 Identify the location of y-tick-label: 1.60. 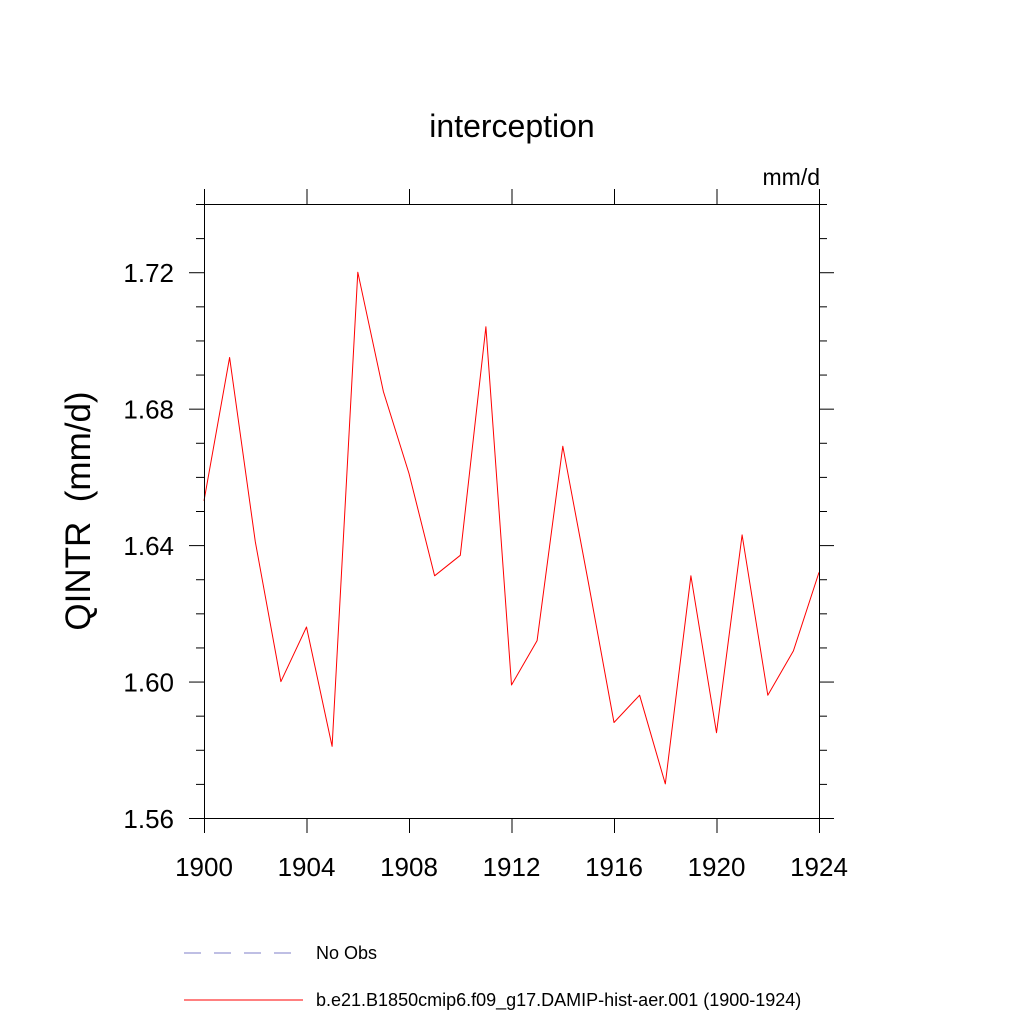
(148, 683).